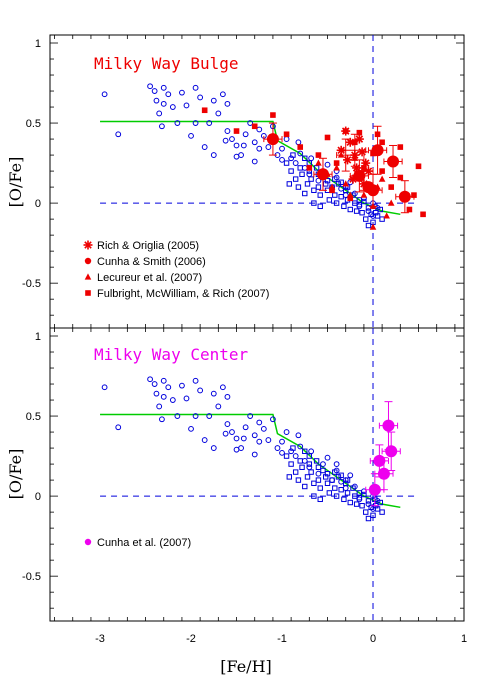 The height and width of the screenshot is (692, 485). Describe the element at coordinates (362, 152) in the screenshot. I see `bulge-point-asterisk` at that location.